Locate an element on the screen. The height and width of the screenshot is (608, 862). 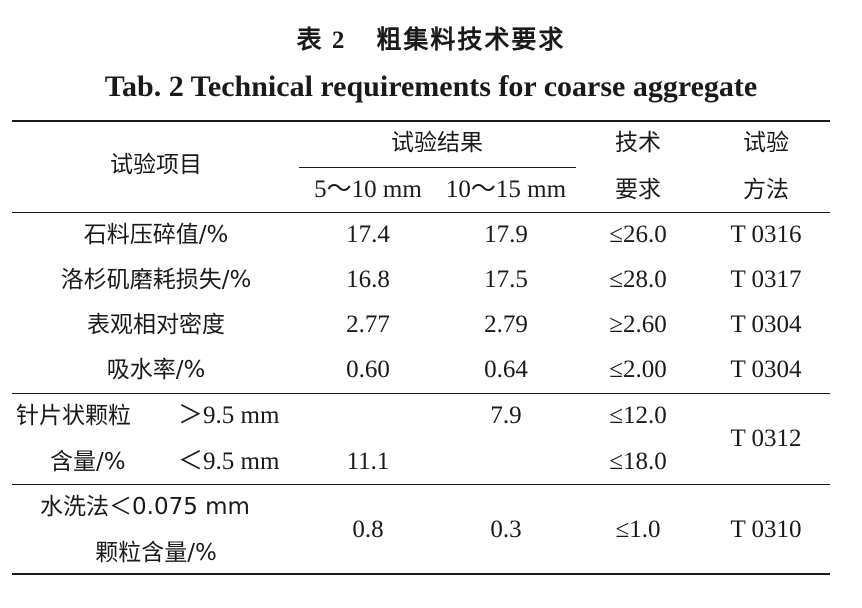
flaky-value-10-15: 7.9 is located at coordinates (506, 415).